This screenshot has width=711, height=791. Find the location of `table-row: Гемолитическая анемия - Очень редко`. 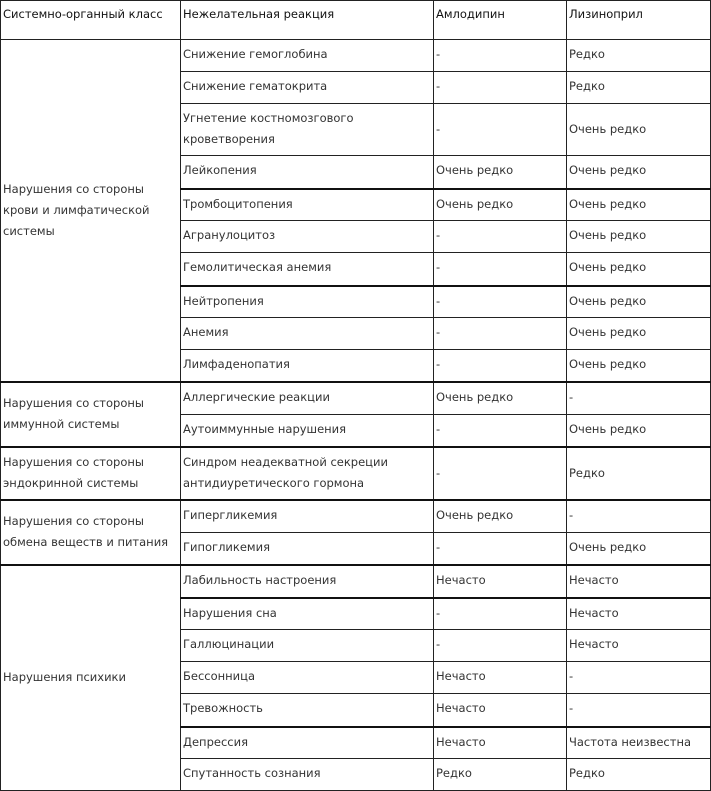

table-row: Гемолитическая анемия - Очень редко is located at coordinates (356, 269).